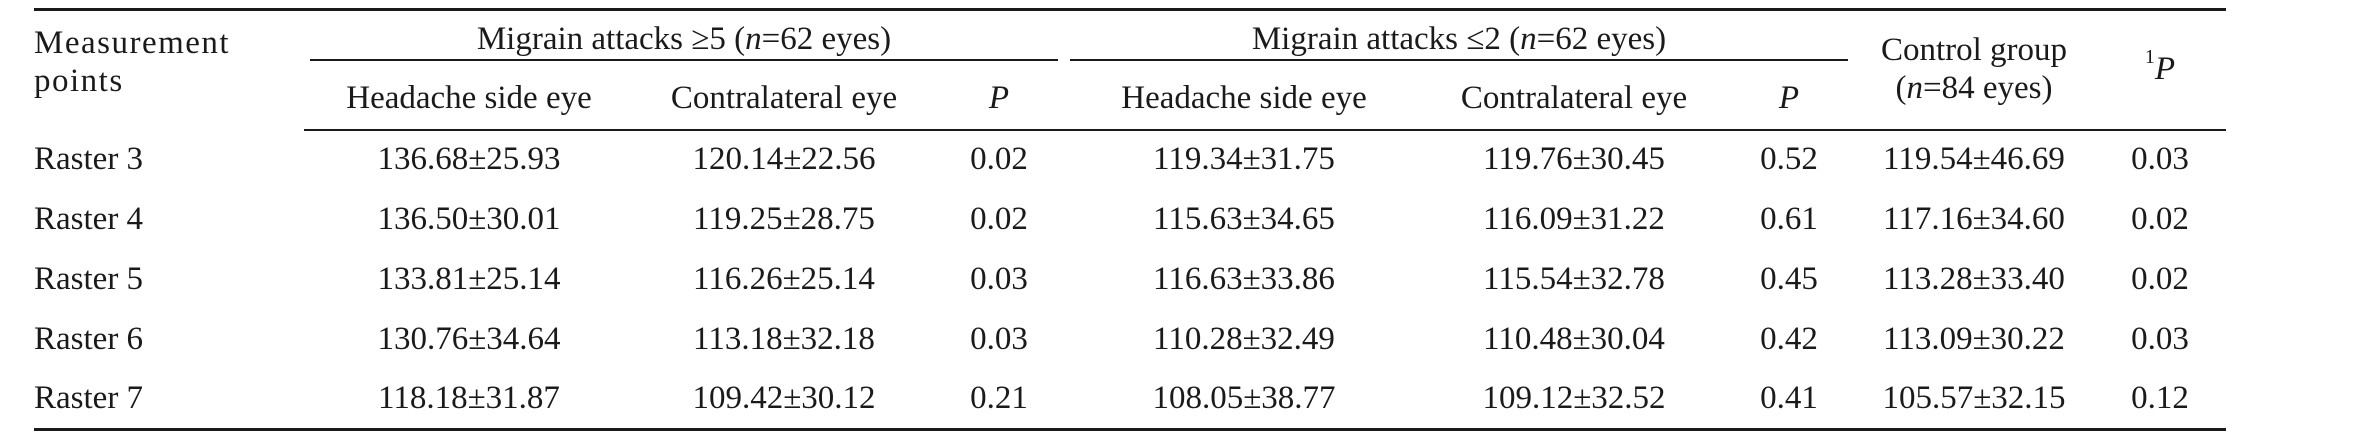 This screenshot has width=2359, height=433. What do you see at coordinates (784, 100) in the screenshot?
I see `g1-contralateral-header: Contralateral eye` at bounding box center [784, 100].